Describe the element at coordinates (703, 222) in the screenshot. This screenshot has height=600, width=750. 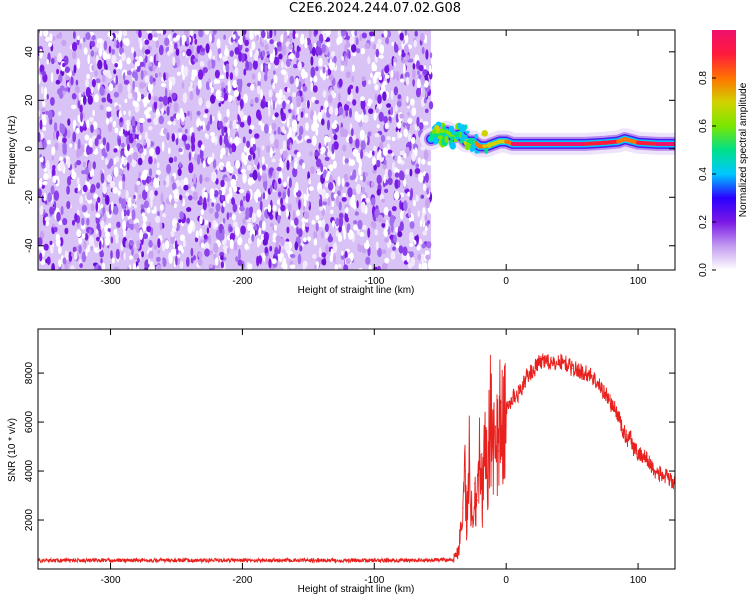
I see `colorbar-tick-label: 0.2` at that location.